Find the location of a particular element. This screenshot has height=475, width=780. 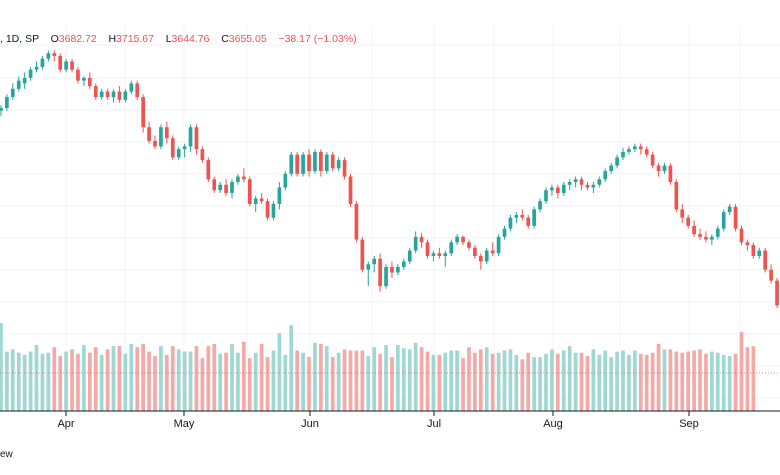

x-tick-label: Jun is located at coordinates (310, 424).